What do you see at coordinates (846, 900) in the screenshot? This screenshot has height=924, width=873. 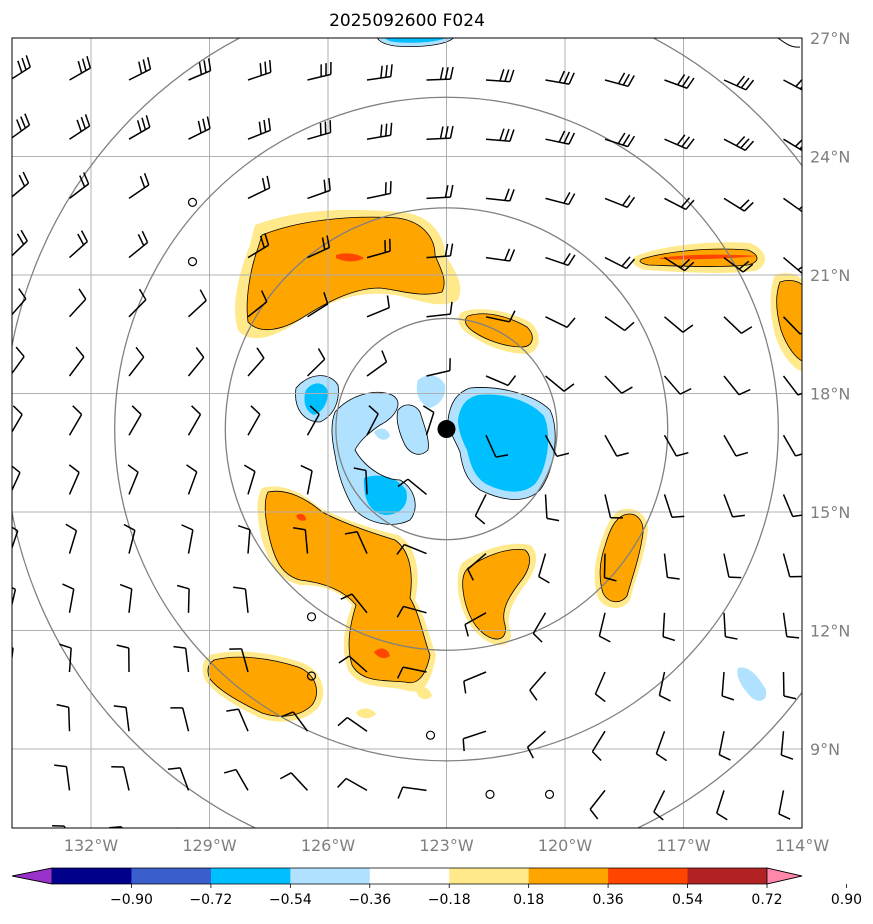 I see `colorbar-label: 0.90` at bounding box center [846, 900].